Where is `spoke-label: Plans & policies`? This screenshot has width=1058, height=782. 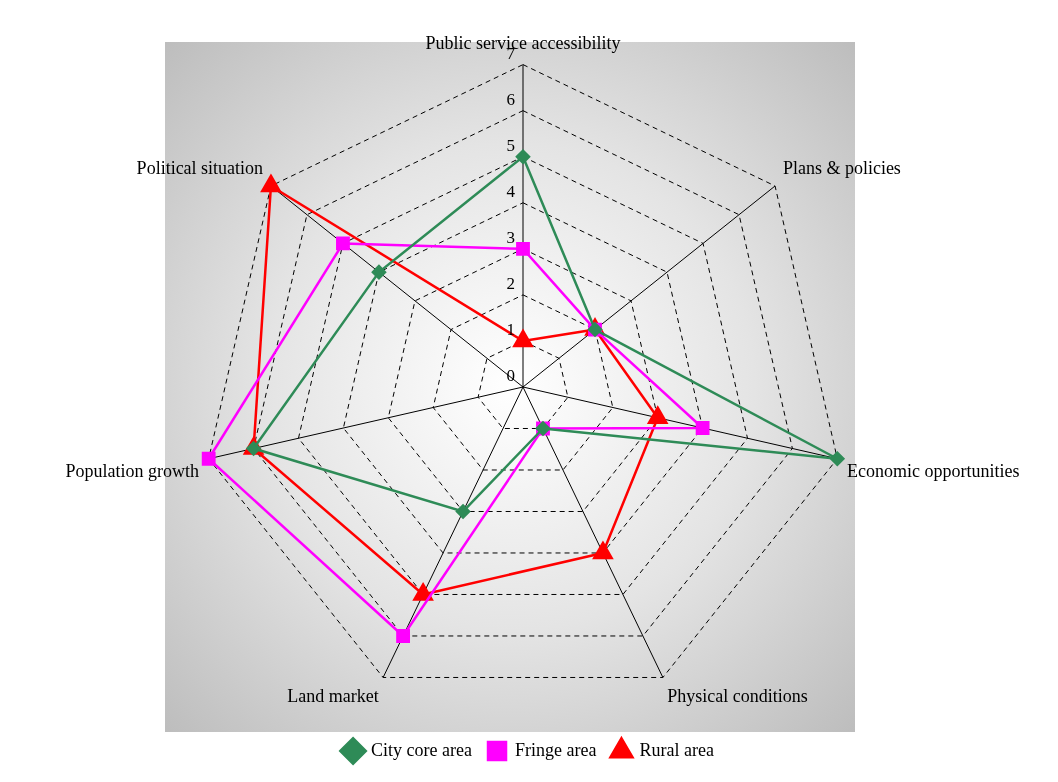
spoke-label: Plans & policies is located at coordinates (841, 167).